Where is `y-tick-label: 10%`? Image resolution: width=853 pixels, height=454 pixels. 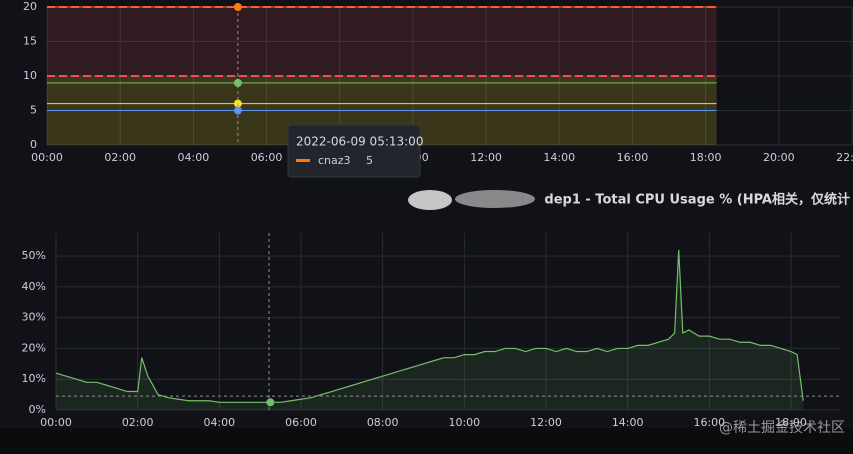 y-tick-label: 10% is located at coordinates (34, 378).